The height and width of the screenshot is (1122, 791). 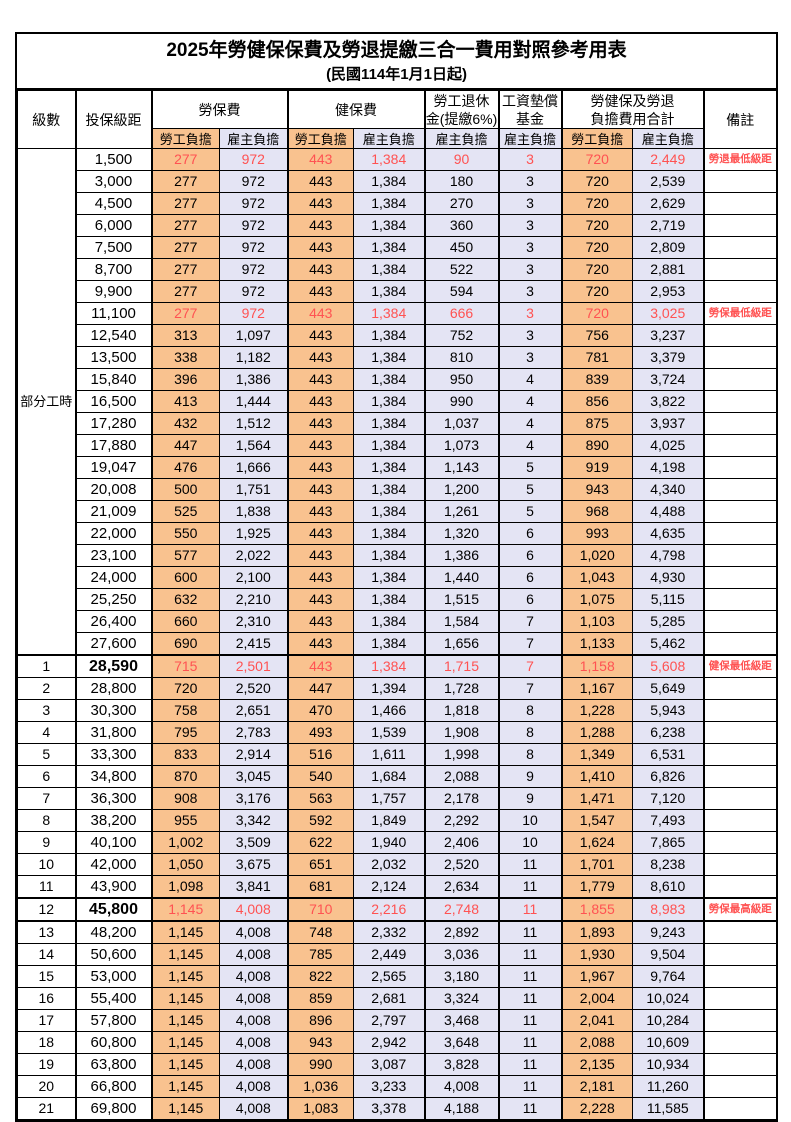 What do you see at coordinates (114, 119) in the screenshot?
I see `col-header-bracket: 投保級距` at bounding box center [114, 119].